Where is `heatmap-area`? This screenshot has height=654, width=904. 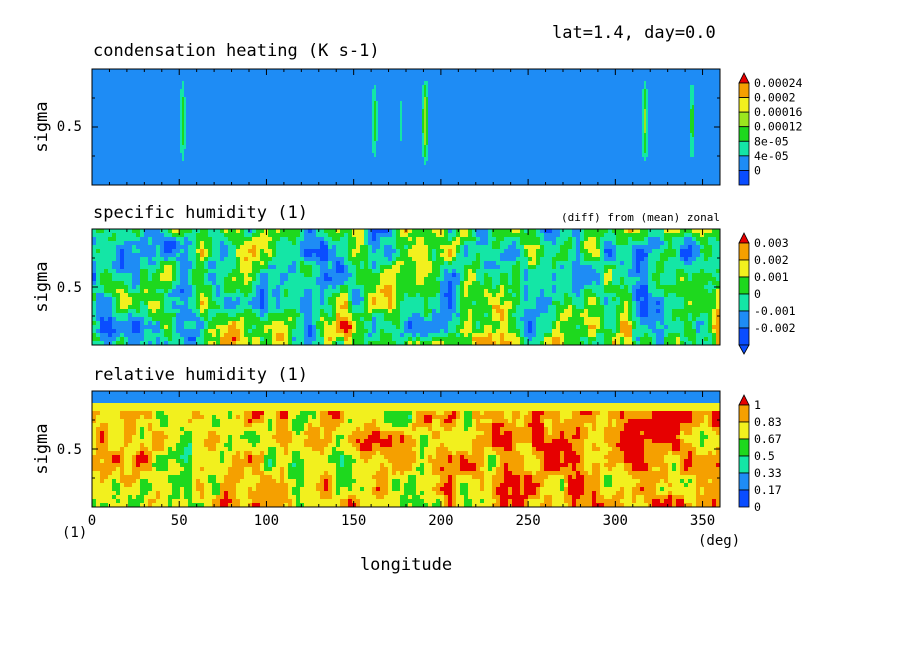
heatmap-area is located at coordinates (406, 127).